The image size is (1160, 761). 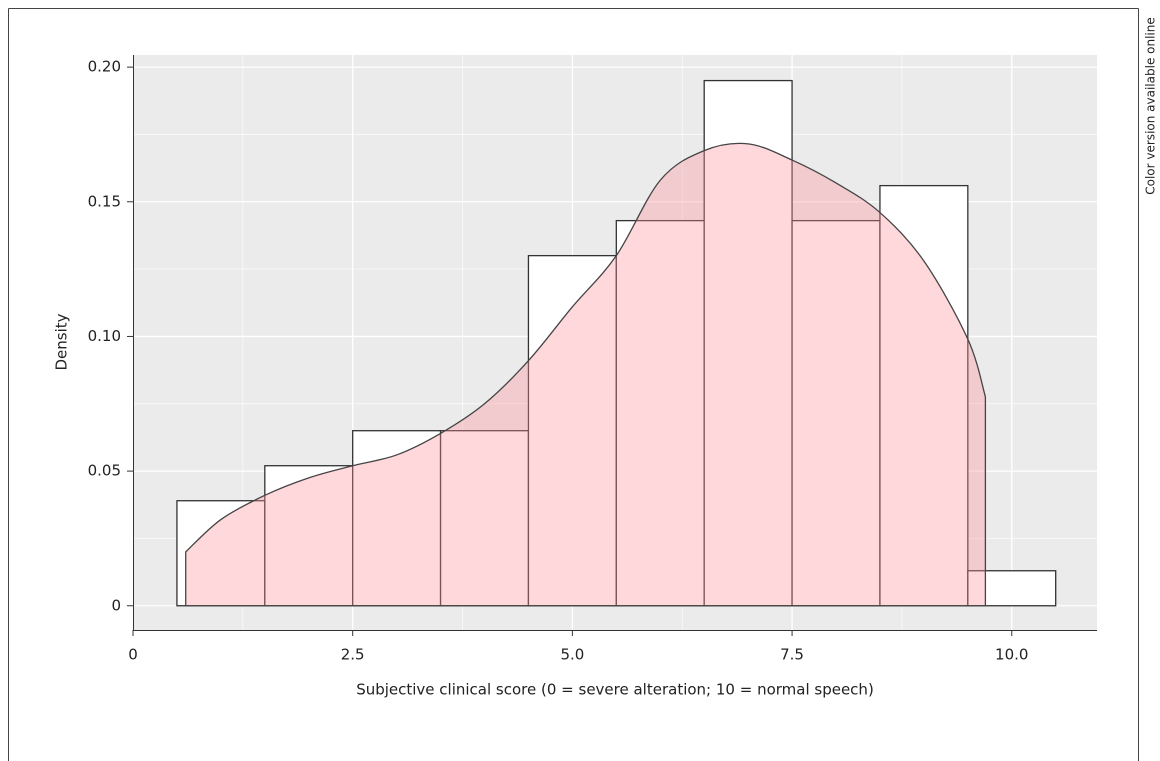 I want to click on x-tick-label: 7.5, so click(x=792, y=655).